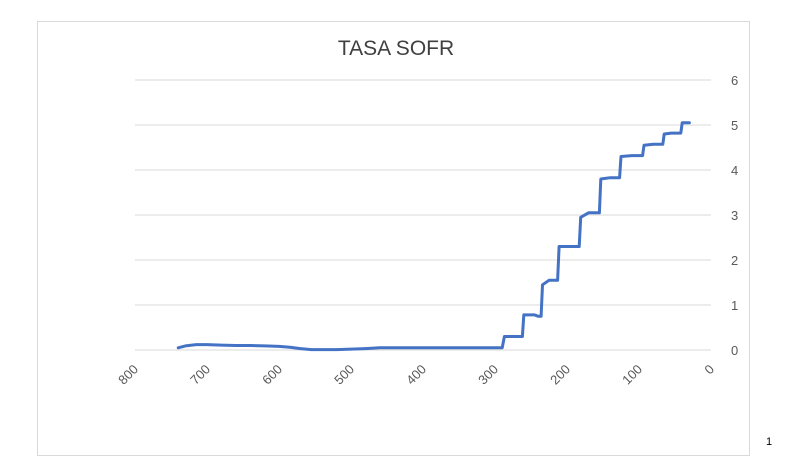 This screenshot has height=474, width=790. What do you see at coordinates (734, 305) in the screenshot?
I see `y-tick-label: 1` at bounding box center [734, 305].